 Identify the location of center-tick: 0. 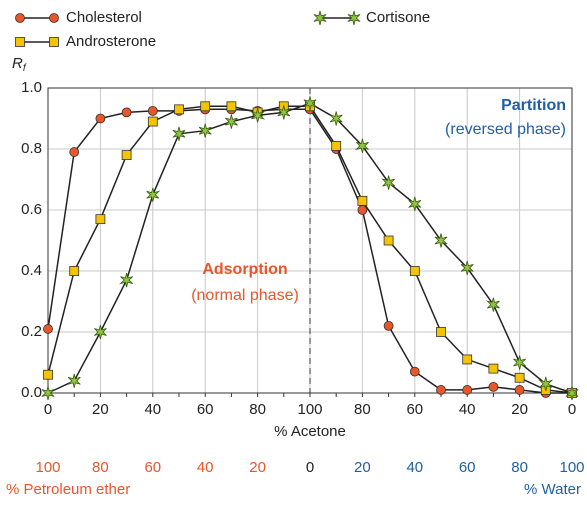
(310, 467).